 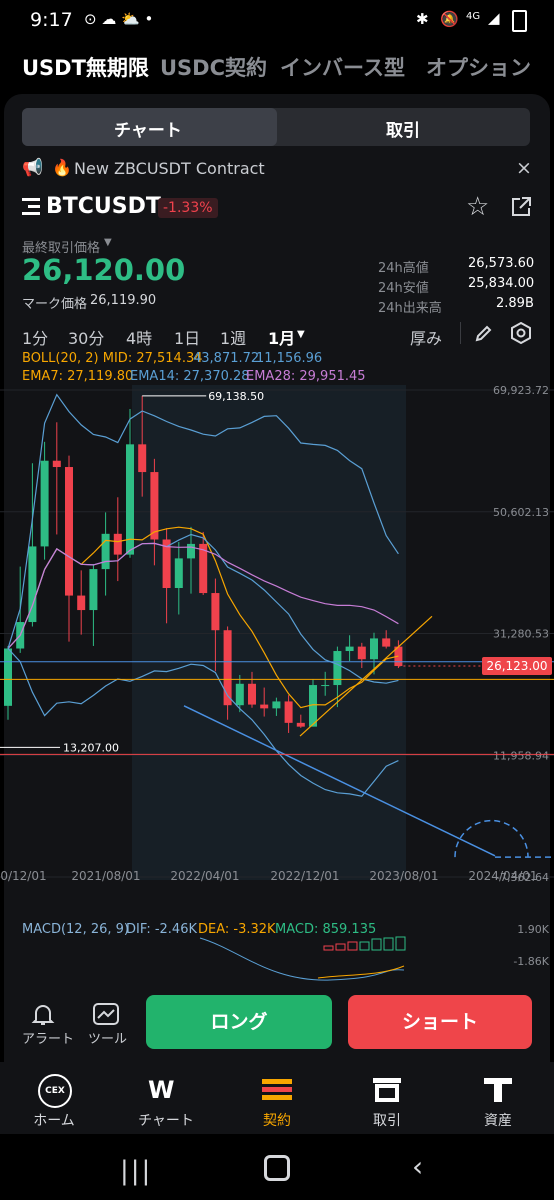 What do you see at coordinates (91, 747) in the screenshot?
I see `low-marker-label: 13,207.00` at bounding box center [91, 747].